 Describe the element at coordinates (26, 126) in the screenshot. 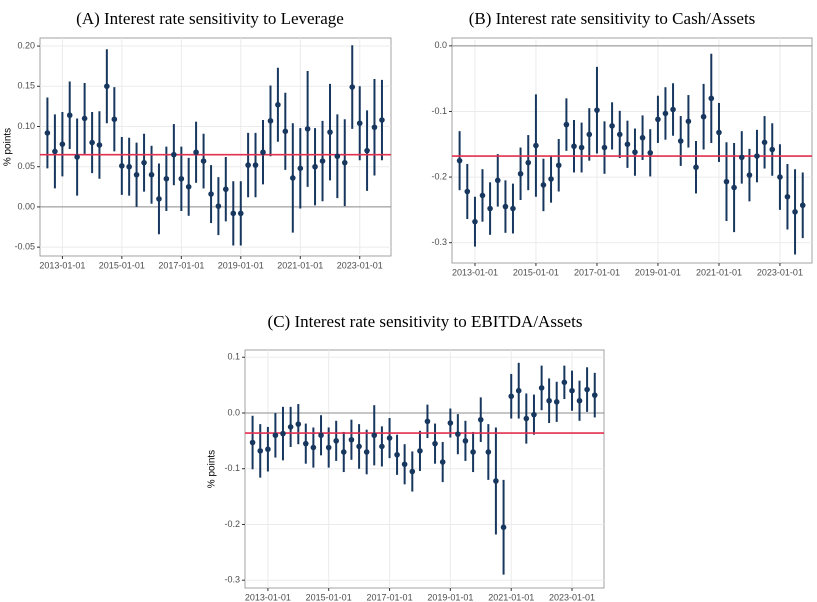

I see `y-tick-label: 0.10` at that location.